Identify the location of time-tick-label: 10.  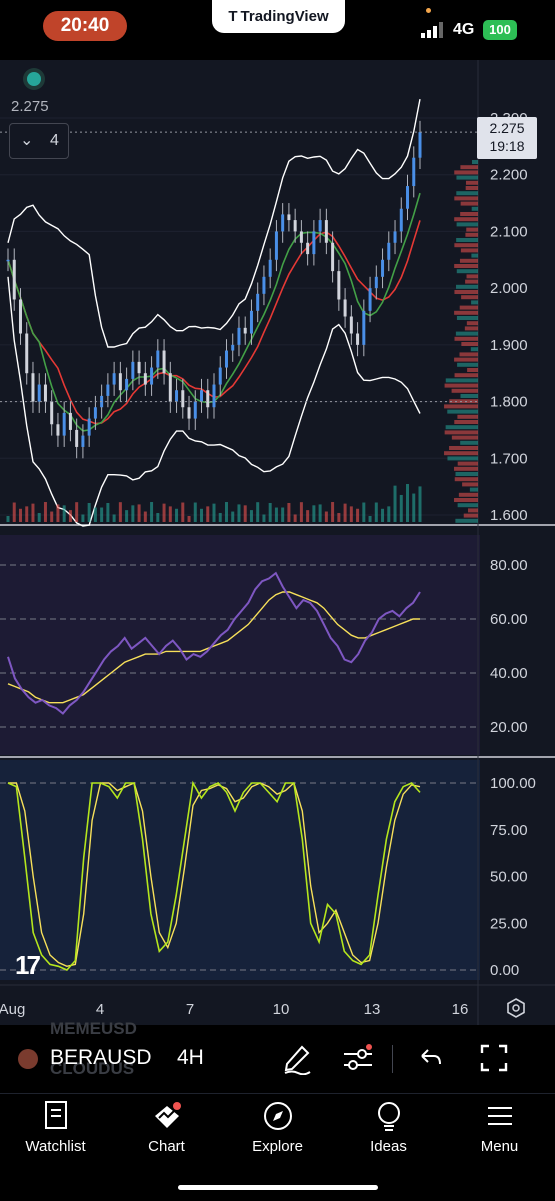
(281, 1009).